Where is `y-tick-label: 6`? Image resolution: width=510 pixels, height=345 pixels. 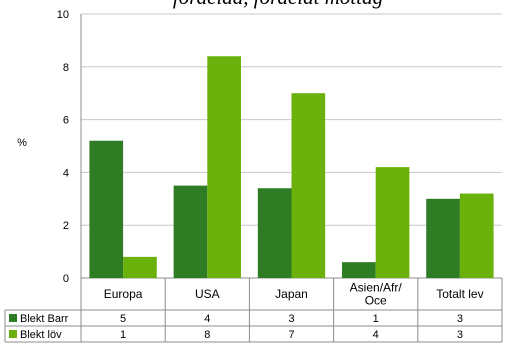
y-tick-label: 6 is located at coordinates (66, 121).